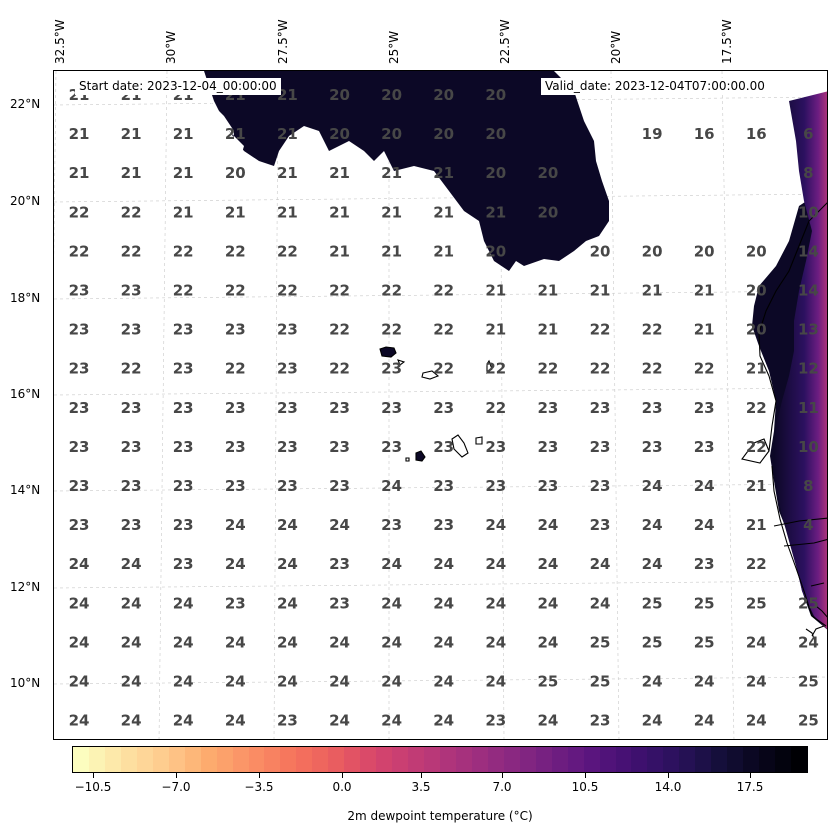  What do you see at coordinates (727, 41) in the screenshot?
I see `lon-label-17-5w: 17.5°W` at bounding box center [727, 41].